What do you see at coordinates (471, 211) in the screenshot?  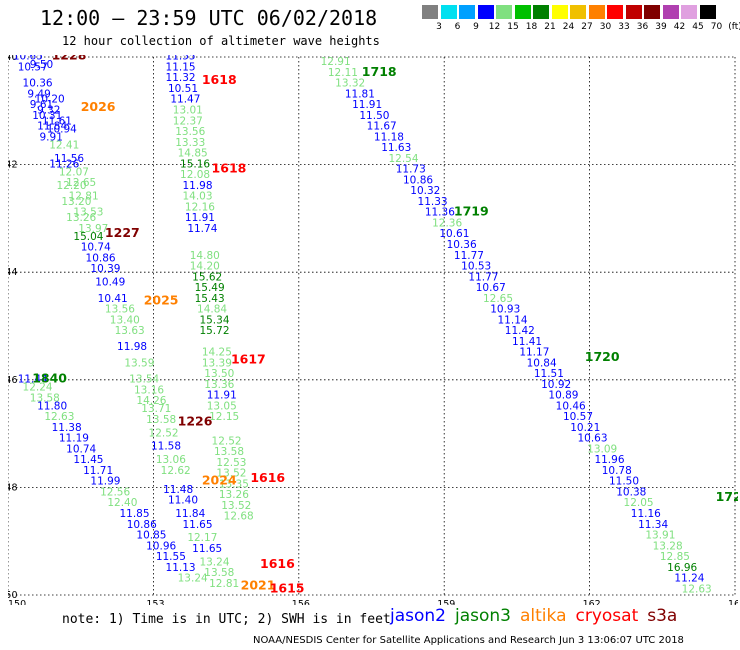 I see `pass-time-label: 1719` at bounding box center [471, 211].